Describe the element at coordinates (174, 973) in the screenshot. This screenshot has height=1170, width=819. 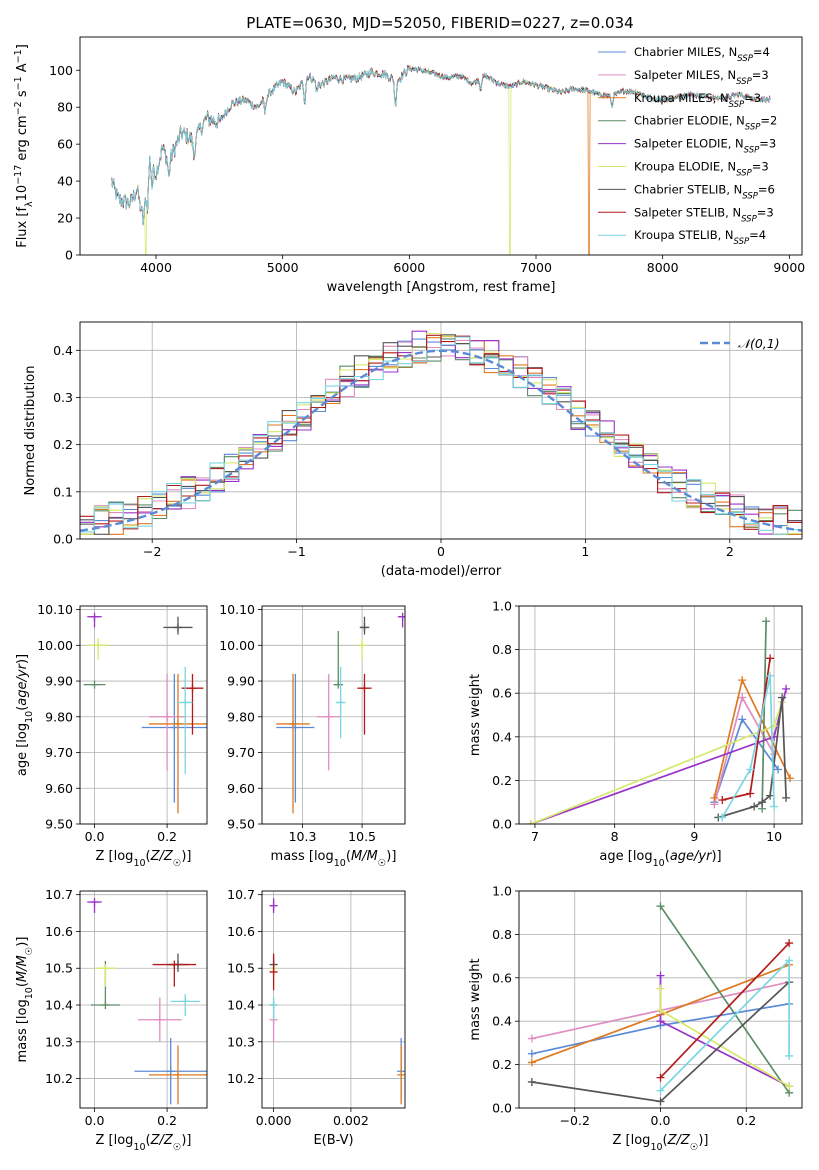
I see `errorbar-point-salpeter-stelib` at that location.